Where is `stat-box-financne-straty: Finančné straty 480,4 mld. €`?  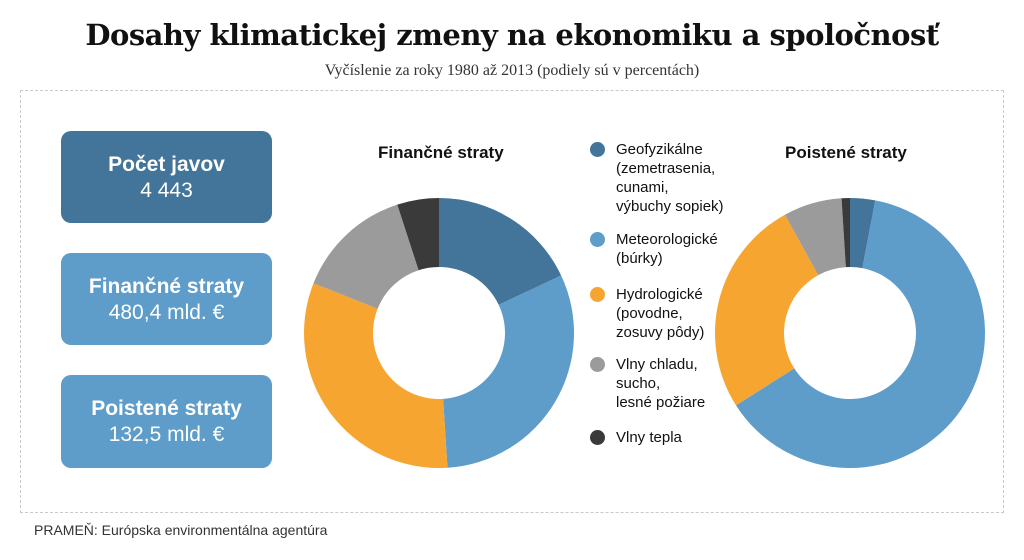
stat-box-financne-straty: Finančné straty 480,4 mld. € is located at coordinates (166, 299).